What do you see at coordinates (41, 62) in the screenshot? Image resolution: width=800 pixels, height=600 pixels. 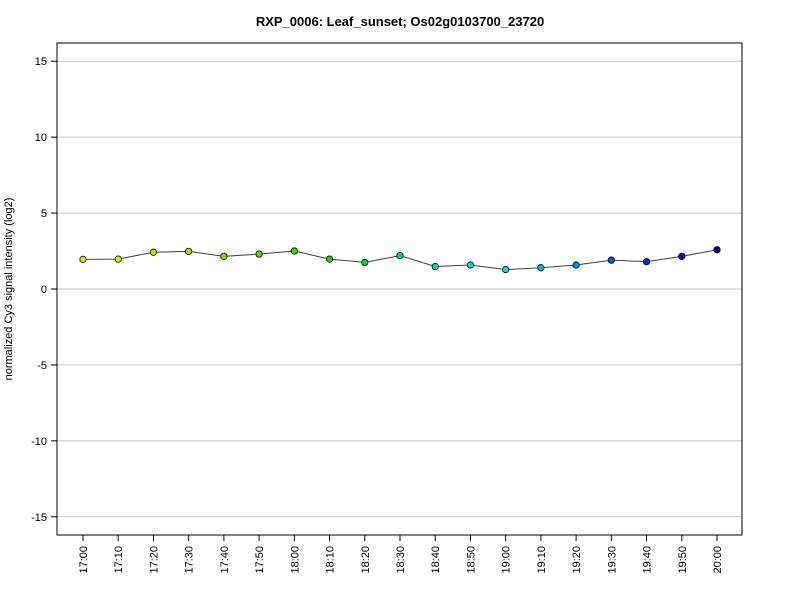 I see `y-tick-label: 15` at bounding box center [41, 62].